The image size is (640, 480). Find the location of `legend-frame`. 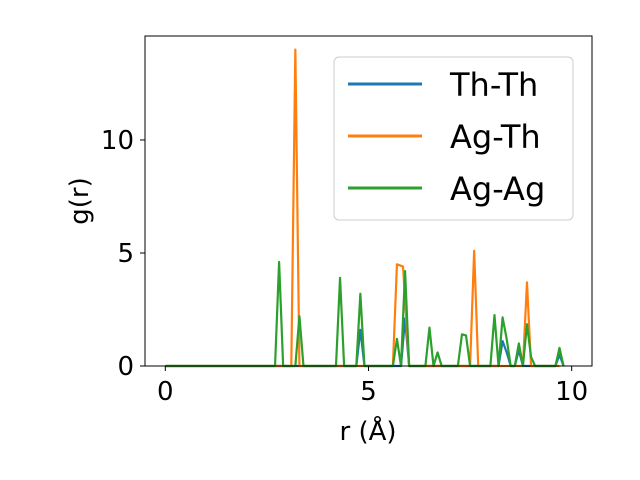

legend-frame is located at coordinates (453, 138).